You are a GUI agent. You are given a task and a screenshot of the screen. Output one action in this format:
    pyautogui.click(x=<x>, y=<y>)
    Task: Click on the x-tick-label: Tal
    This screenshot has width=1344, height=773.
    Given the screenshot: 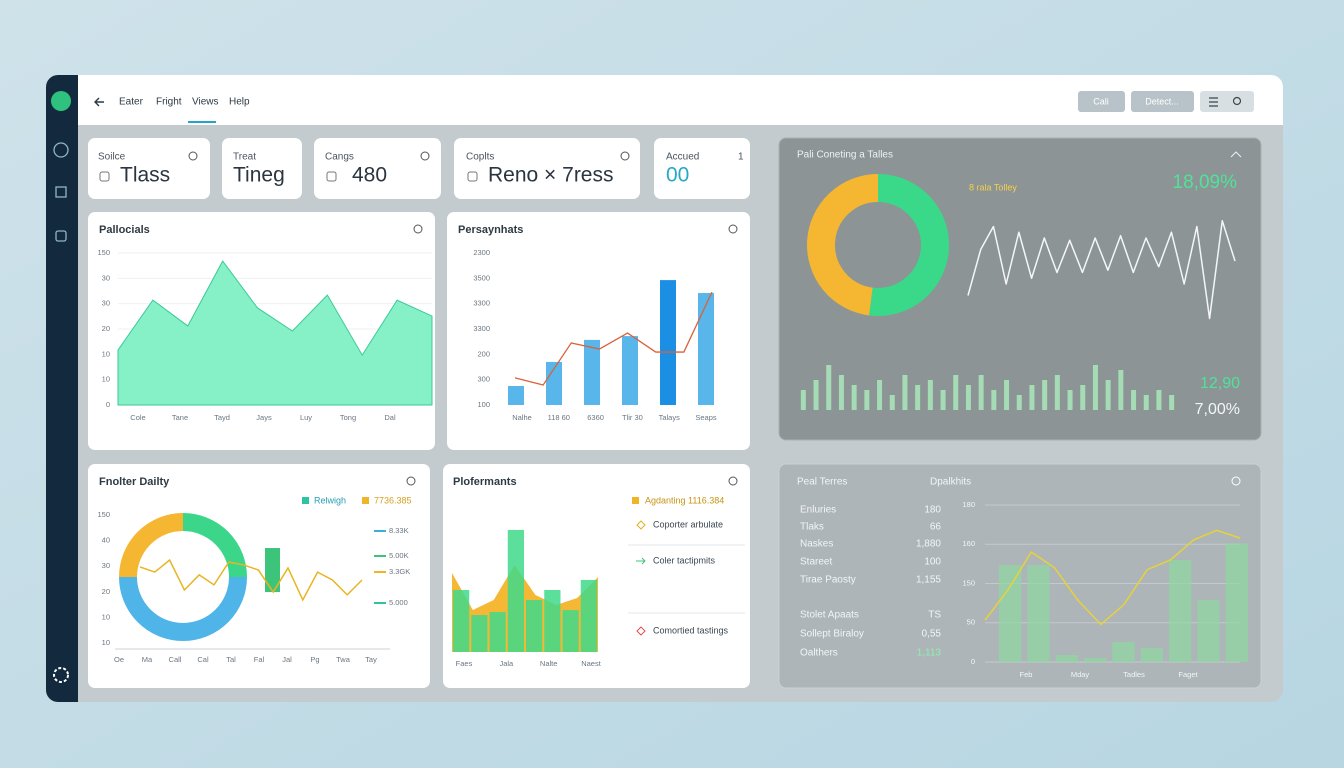 What is the action you would take?
    pyautogui.click(x=231, y=659)
    